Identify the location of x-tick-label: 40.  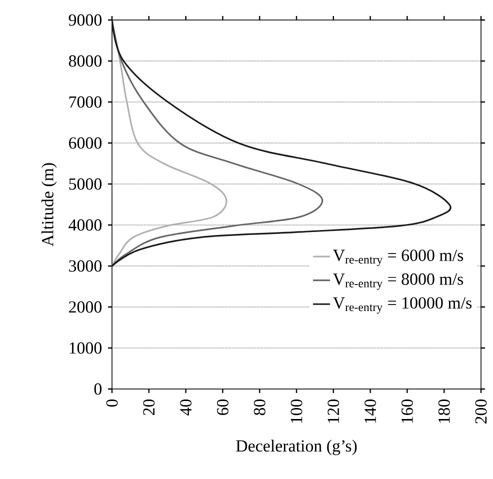
(186, 407).